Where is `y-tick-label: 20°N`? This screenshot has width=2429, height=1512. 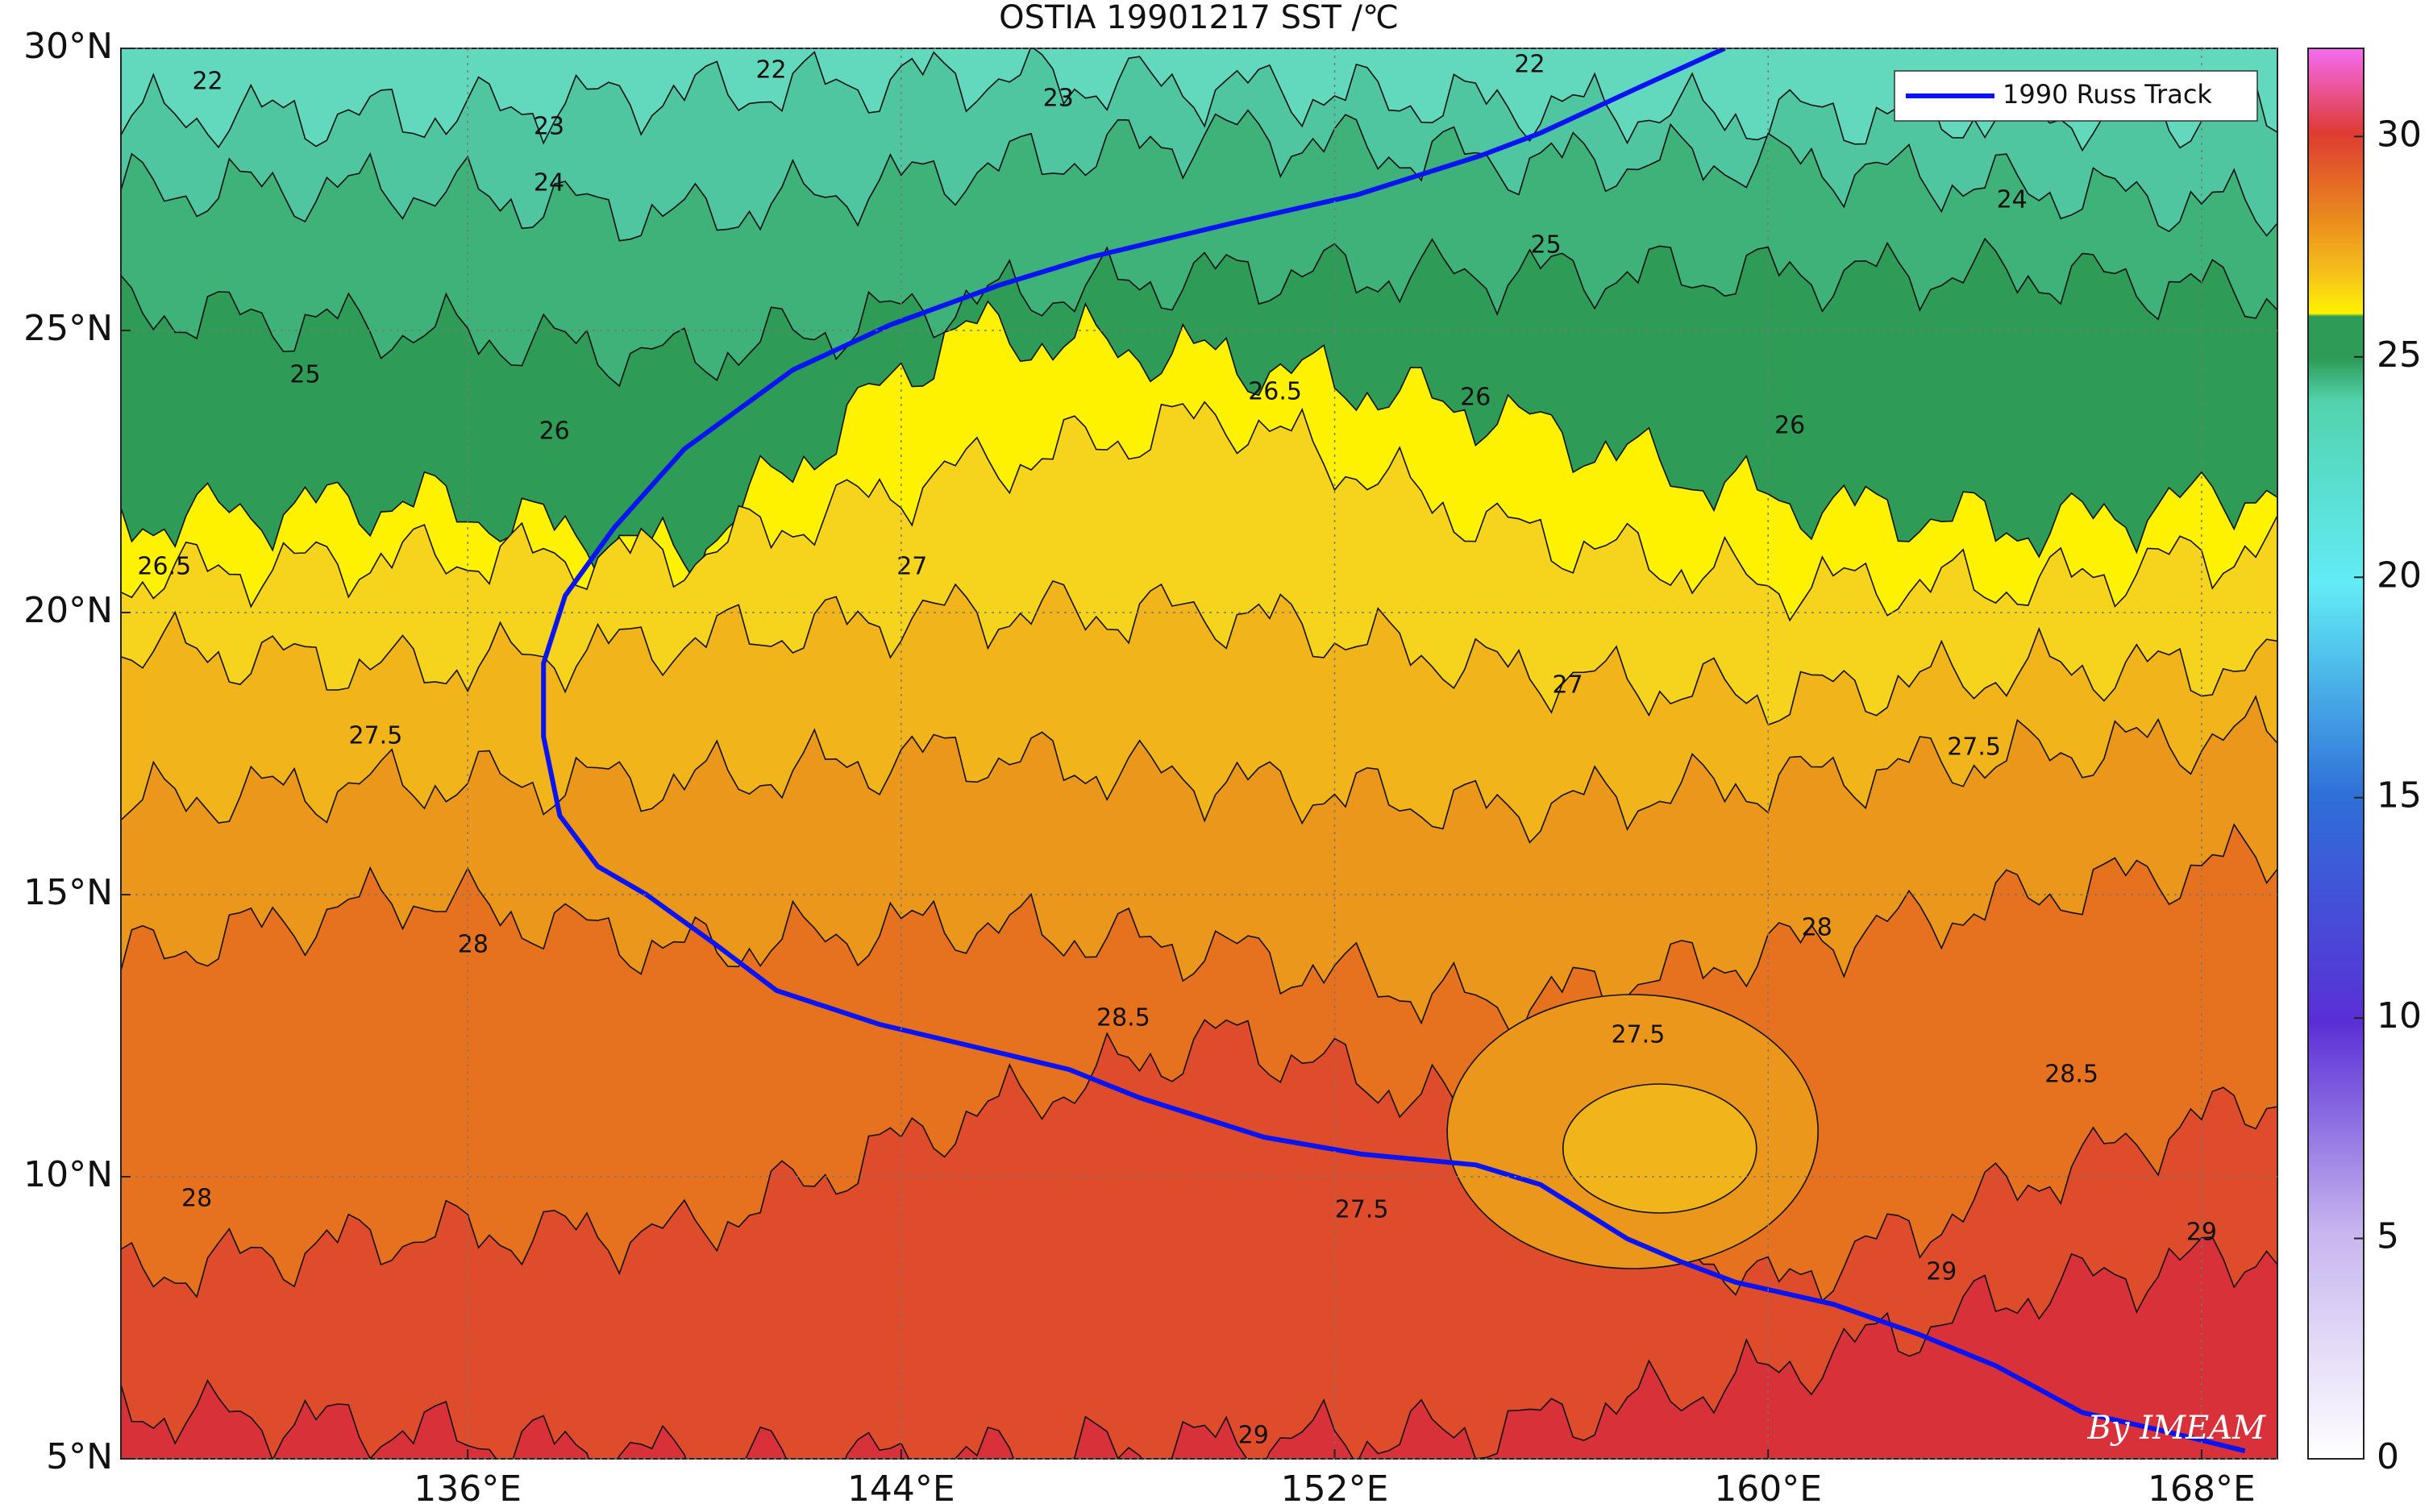 y-tick-label: 20°N is located at coordinates (68, 610).